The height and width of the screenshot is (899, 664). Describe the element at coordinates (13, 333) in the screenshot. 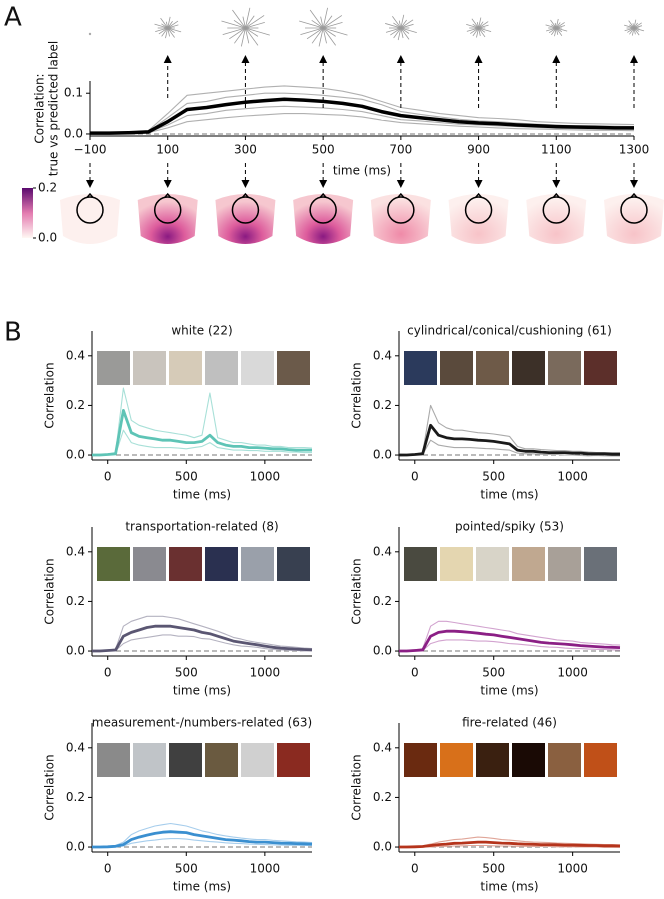

I see `panel-label: B` at that location.